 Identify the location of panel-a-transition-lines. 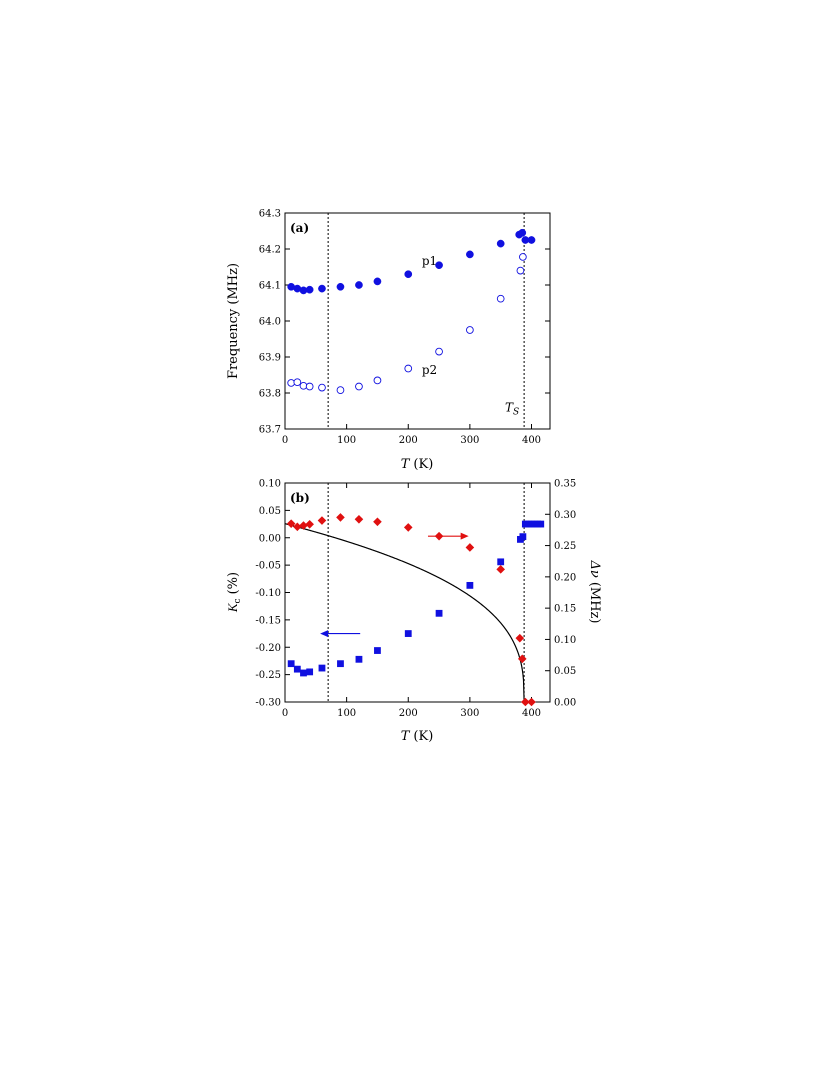
(426, 321).